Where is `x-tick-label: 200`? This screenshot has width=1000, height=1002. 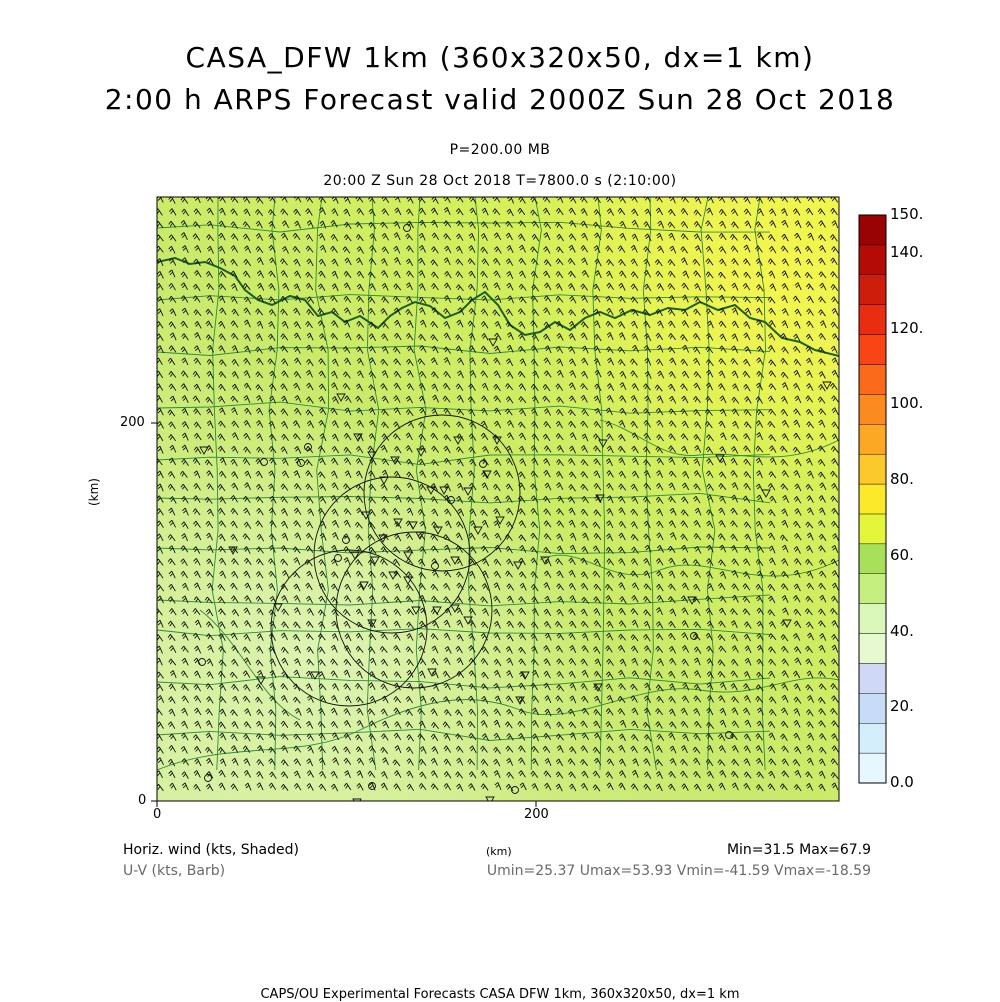 x-tick-label: 200 is located at coordinates (536, 814).